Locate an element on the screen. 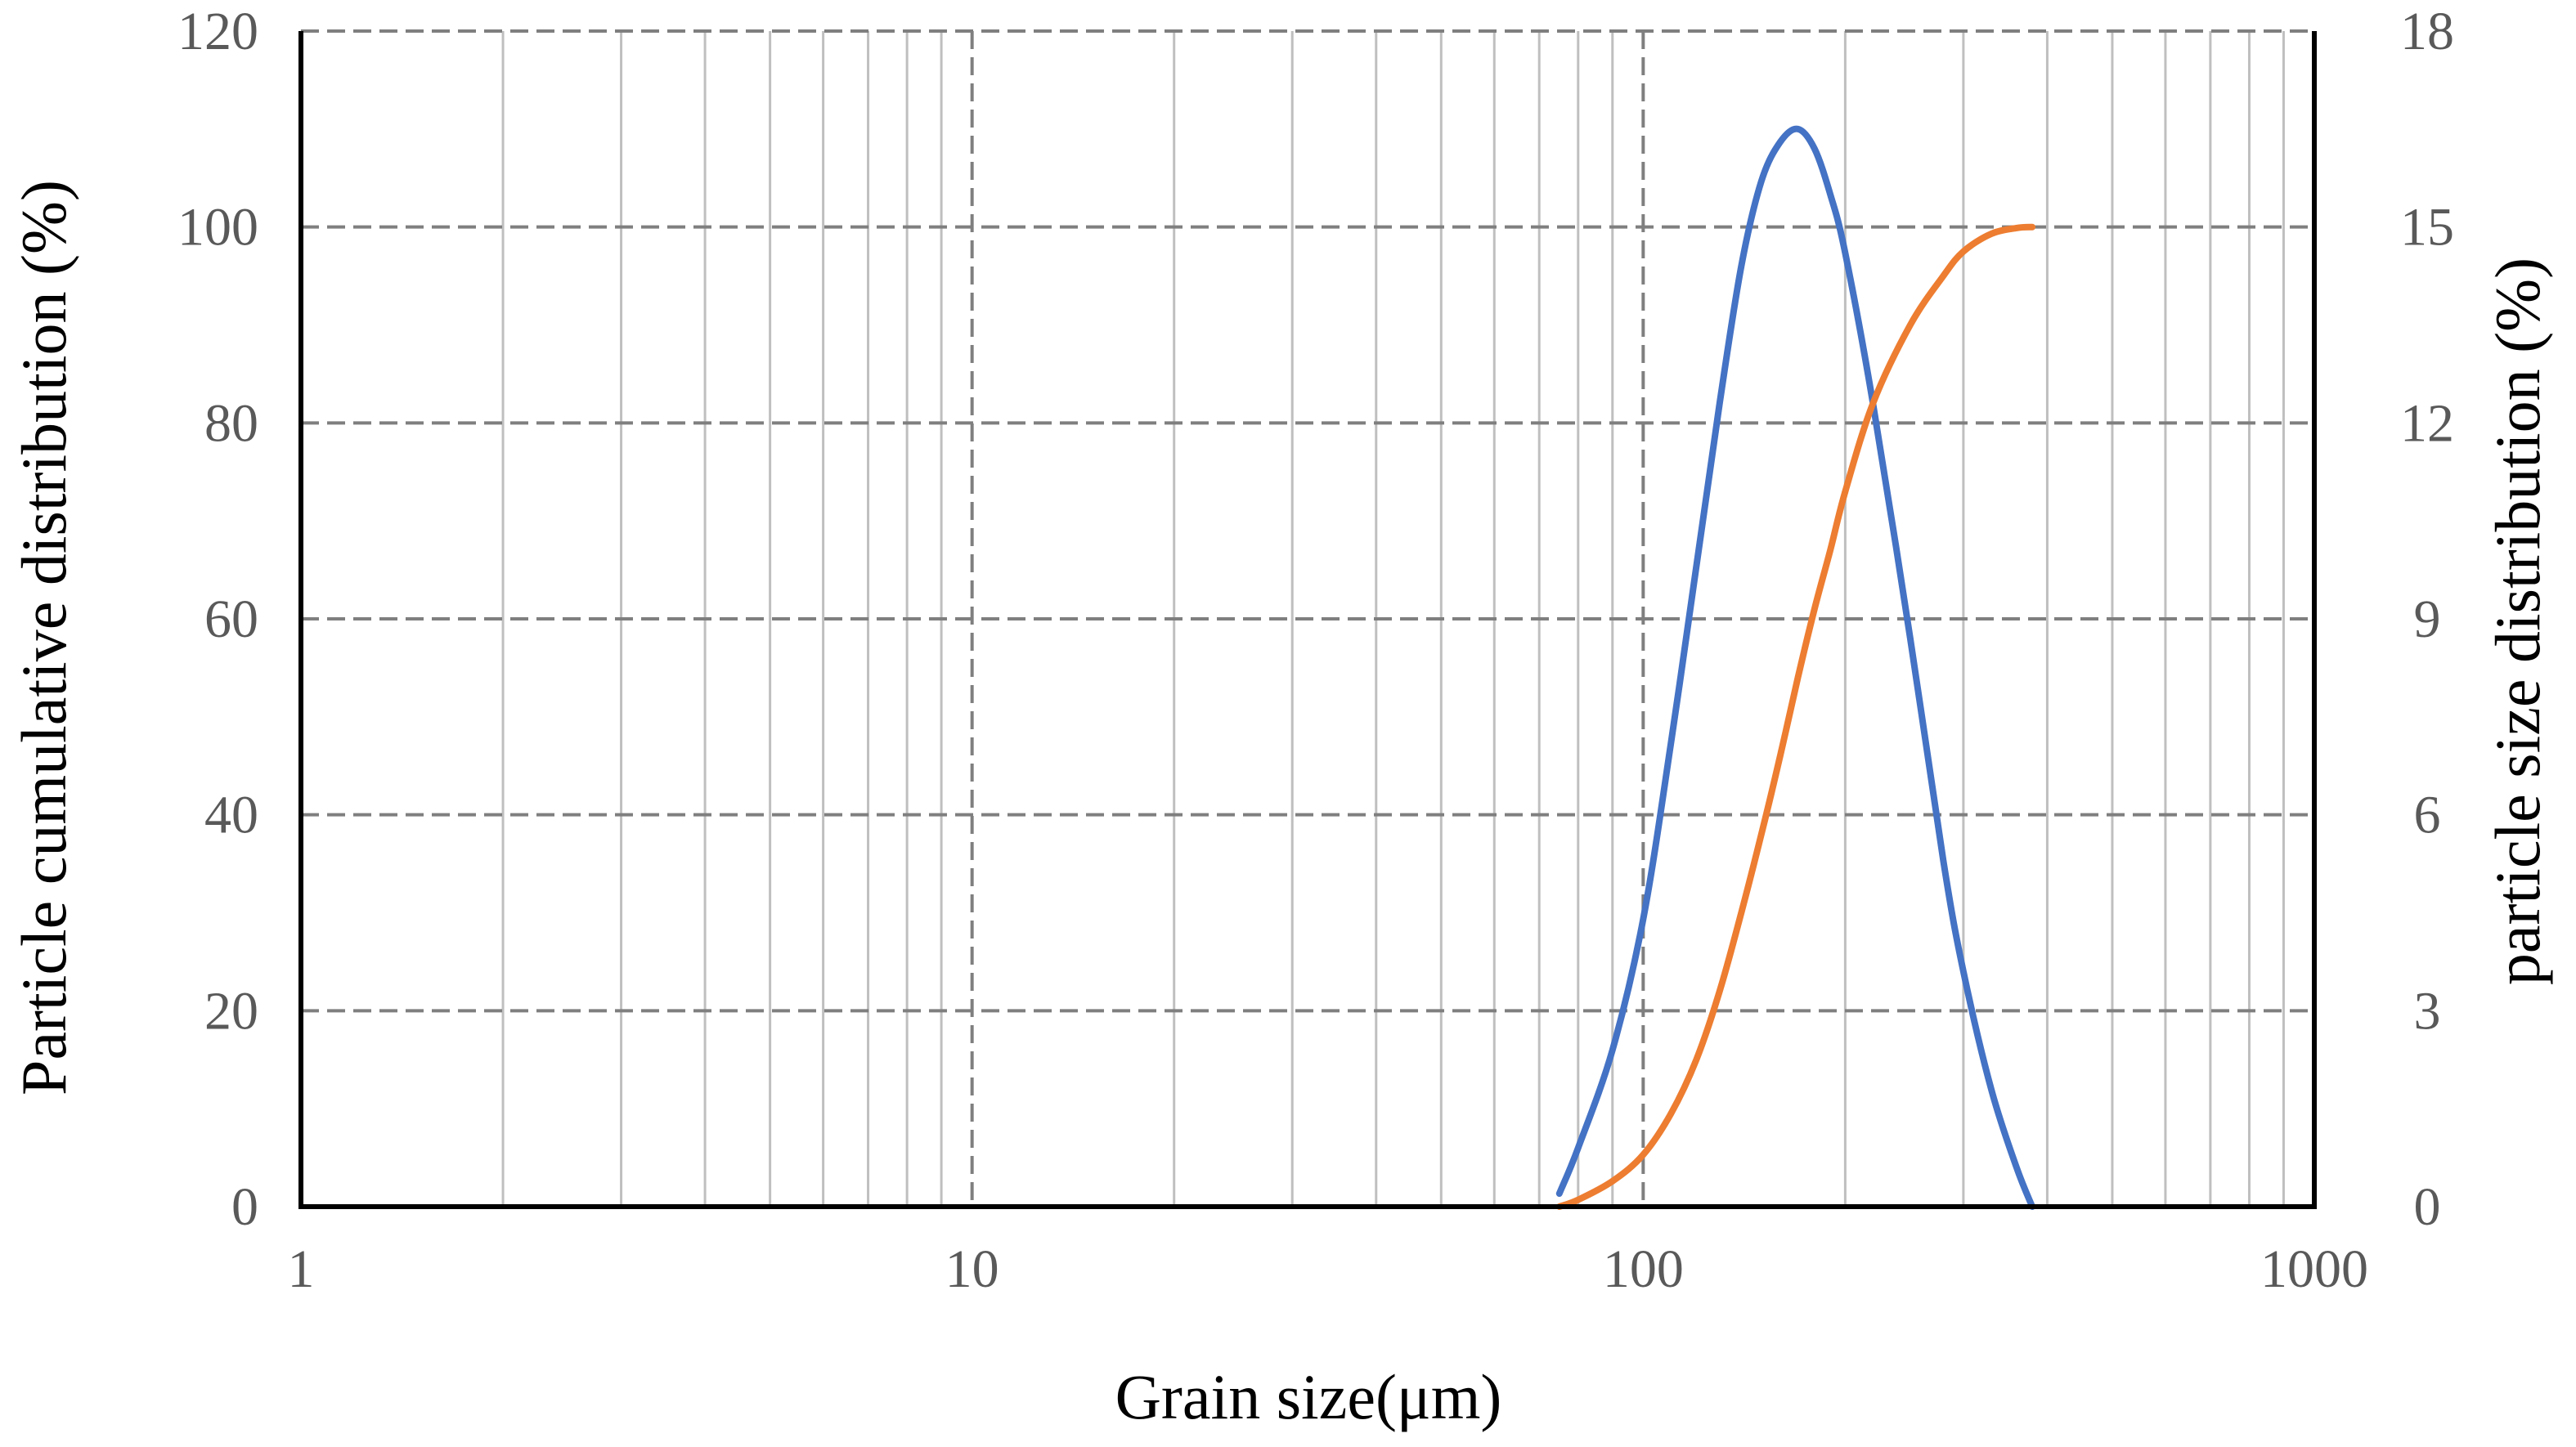  x-tick-label: 1000 is located at coordinates (2314, 1269).